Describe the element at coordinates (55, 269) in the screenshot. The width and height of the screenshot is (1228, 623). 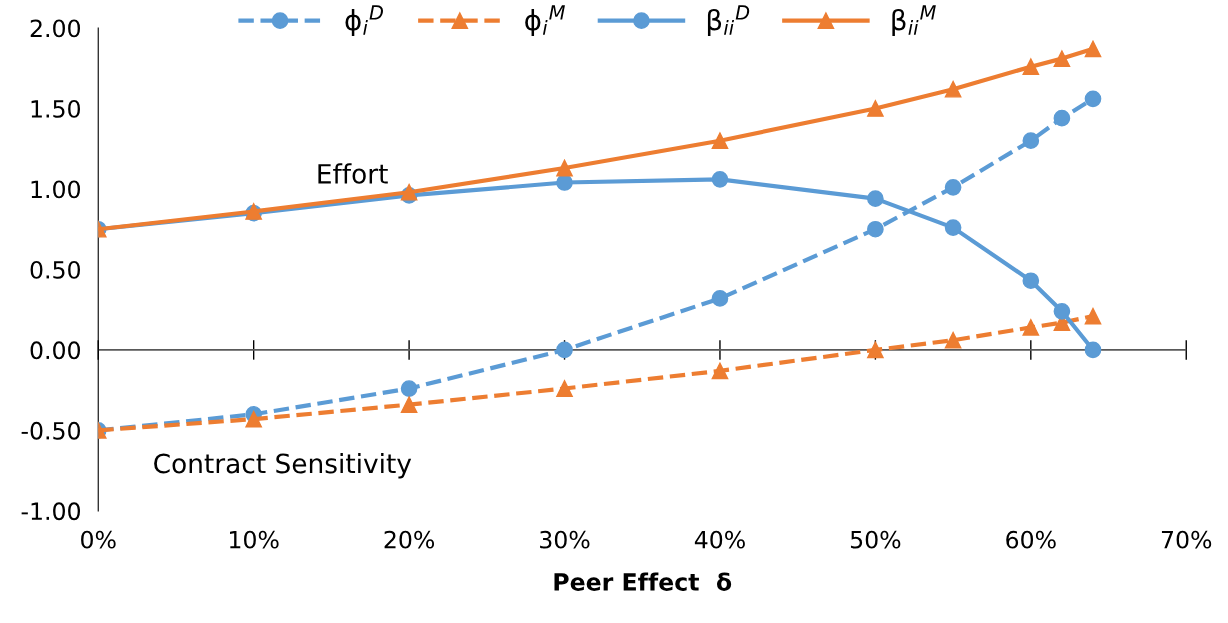
I see `y-tick-label: 0.50` at that location.